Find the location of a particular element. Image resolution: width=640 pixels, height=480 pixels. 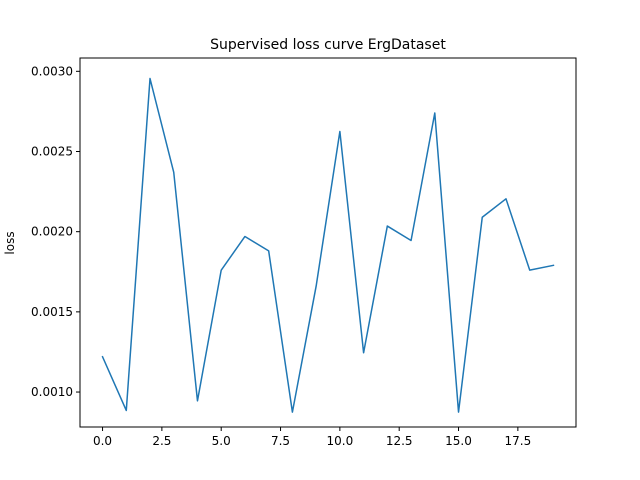

y-tick-label: 0.0010 is located at coordinates (52, 392).